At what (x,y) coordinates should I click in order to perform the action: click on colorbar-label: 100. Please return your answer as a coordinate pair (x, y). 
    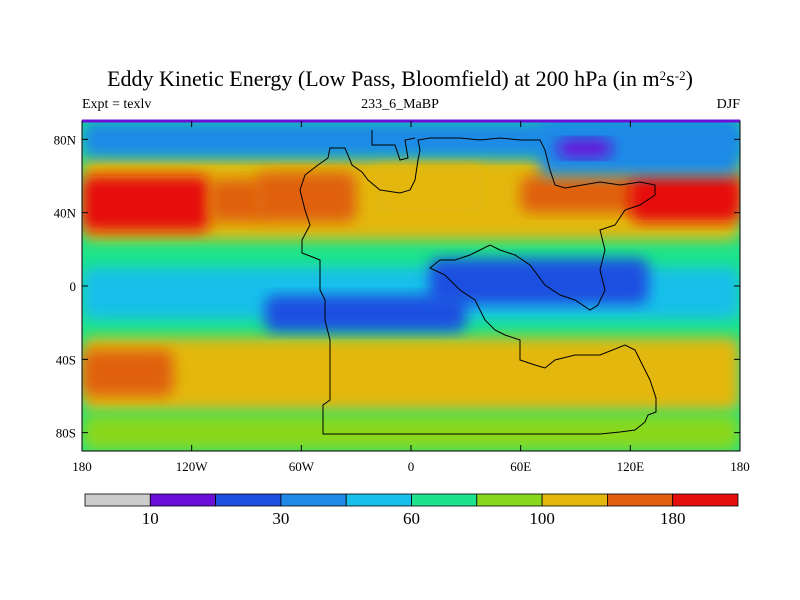
    Looking at the image, I should click on (542, 518).